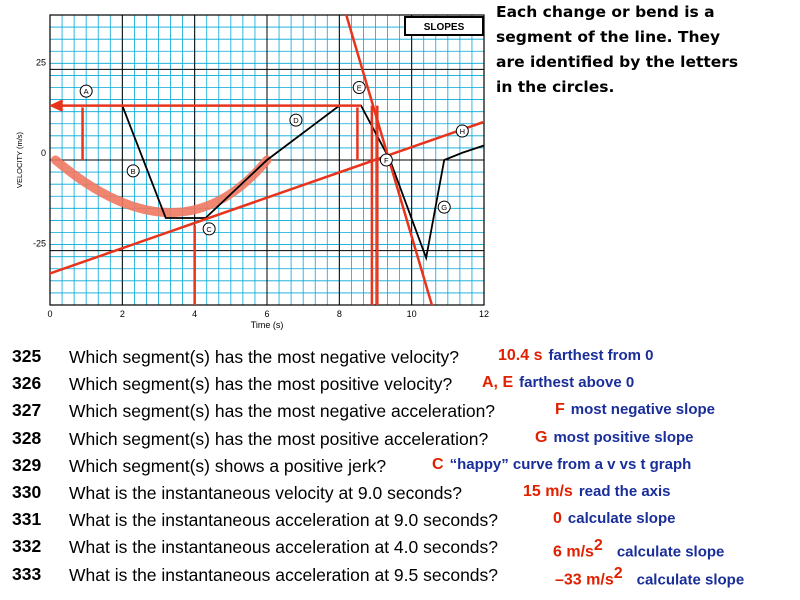 This screenshot has height=600, width=800. I want to click on x-tick-label: 8, so click(339, 314).